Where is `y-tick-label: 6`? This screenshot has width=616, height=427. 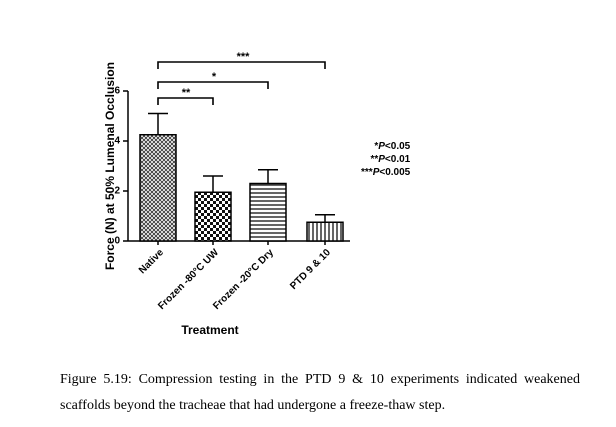 y-tick-label: 6 is located at coordinates (117, 91).